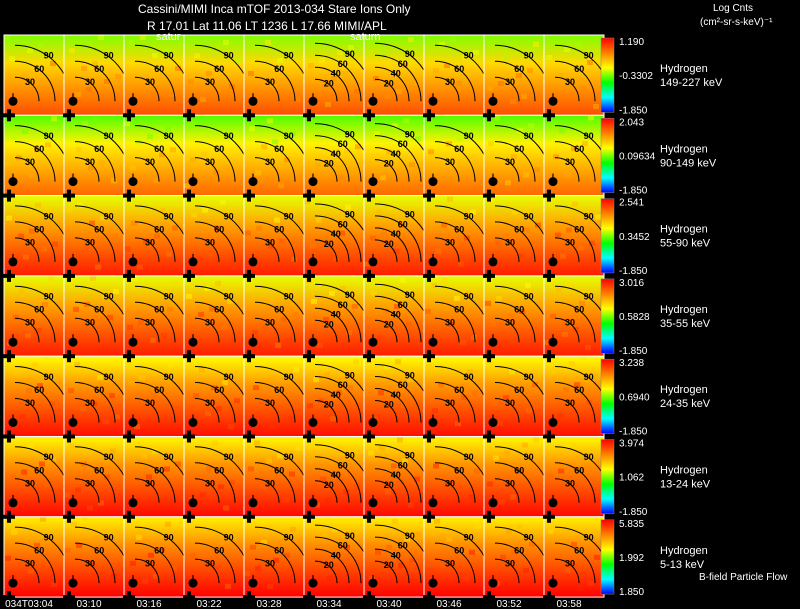 The height and width of the screenshot is (609, 800). I want to click on time-tick-label: 03:58, so click(568, 604).